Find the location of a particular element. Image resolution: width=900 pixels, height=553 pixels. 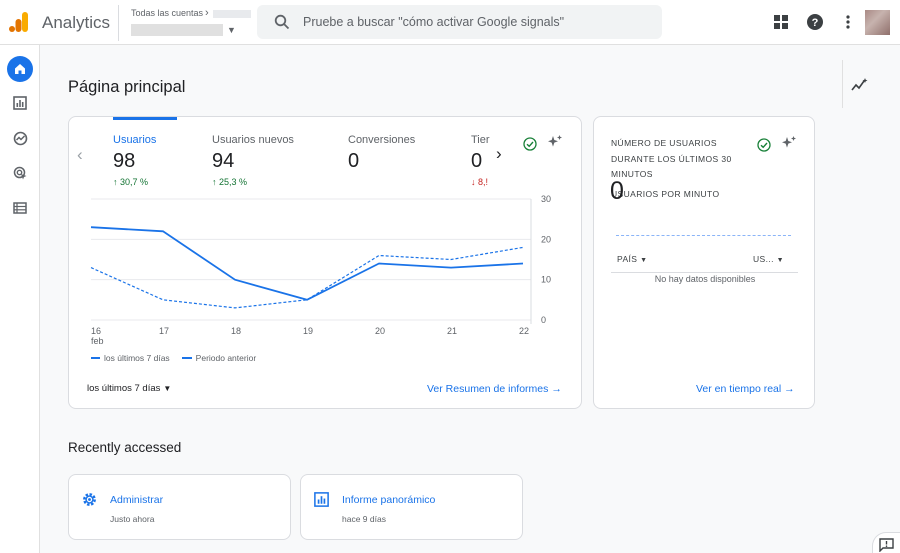

feedback-button is located at coordinates (886, 542).